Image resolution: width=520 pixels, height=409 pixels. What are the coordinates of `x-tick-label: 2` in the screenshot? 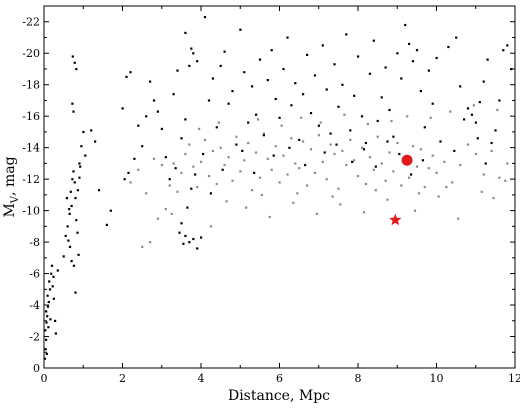 It's located at (122, 378).